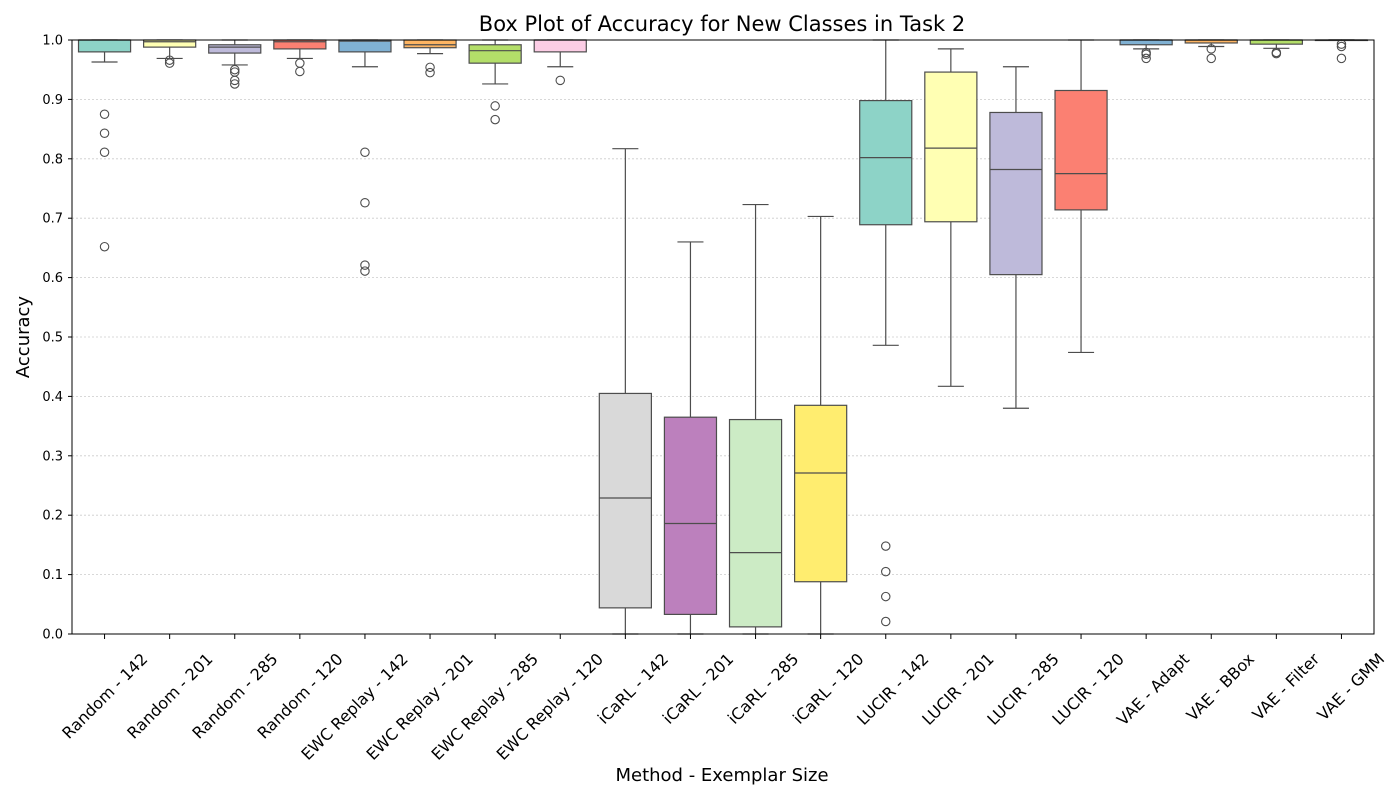 This screenshot has height=800, width=1400. Describe the element at coordinates (52, 338) in the screenshot. I see `y-tick-label: 0.5` at that location.